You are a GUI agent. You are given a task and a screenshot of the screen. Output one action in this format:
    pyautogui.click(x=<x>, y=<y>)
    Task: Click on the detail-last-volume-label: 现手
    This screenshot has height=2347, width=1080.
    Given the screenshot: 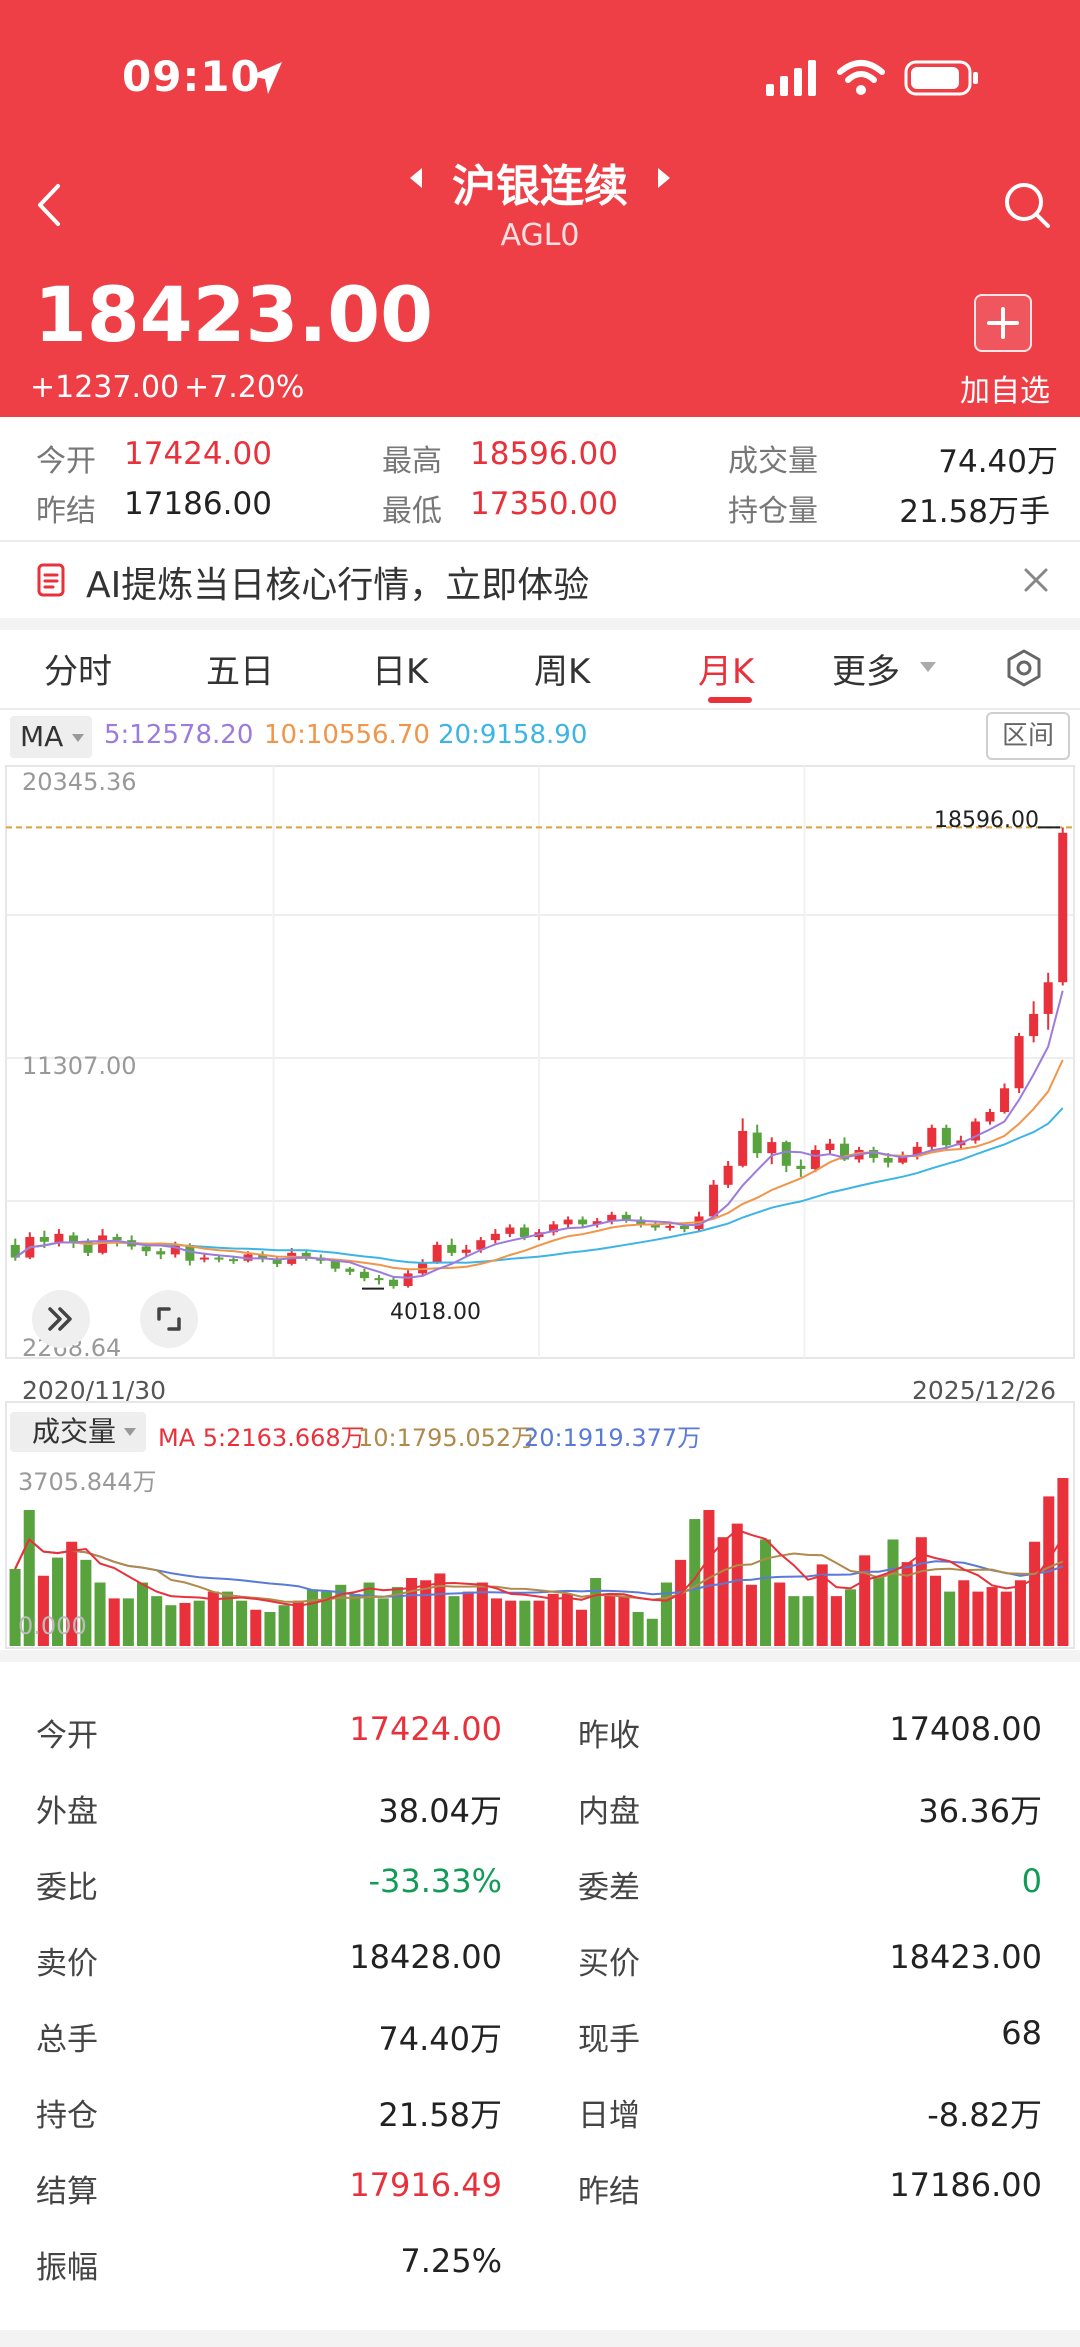 What is the action you would take?
    pyautogui.click(x=609, y=2040)
    